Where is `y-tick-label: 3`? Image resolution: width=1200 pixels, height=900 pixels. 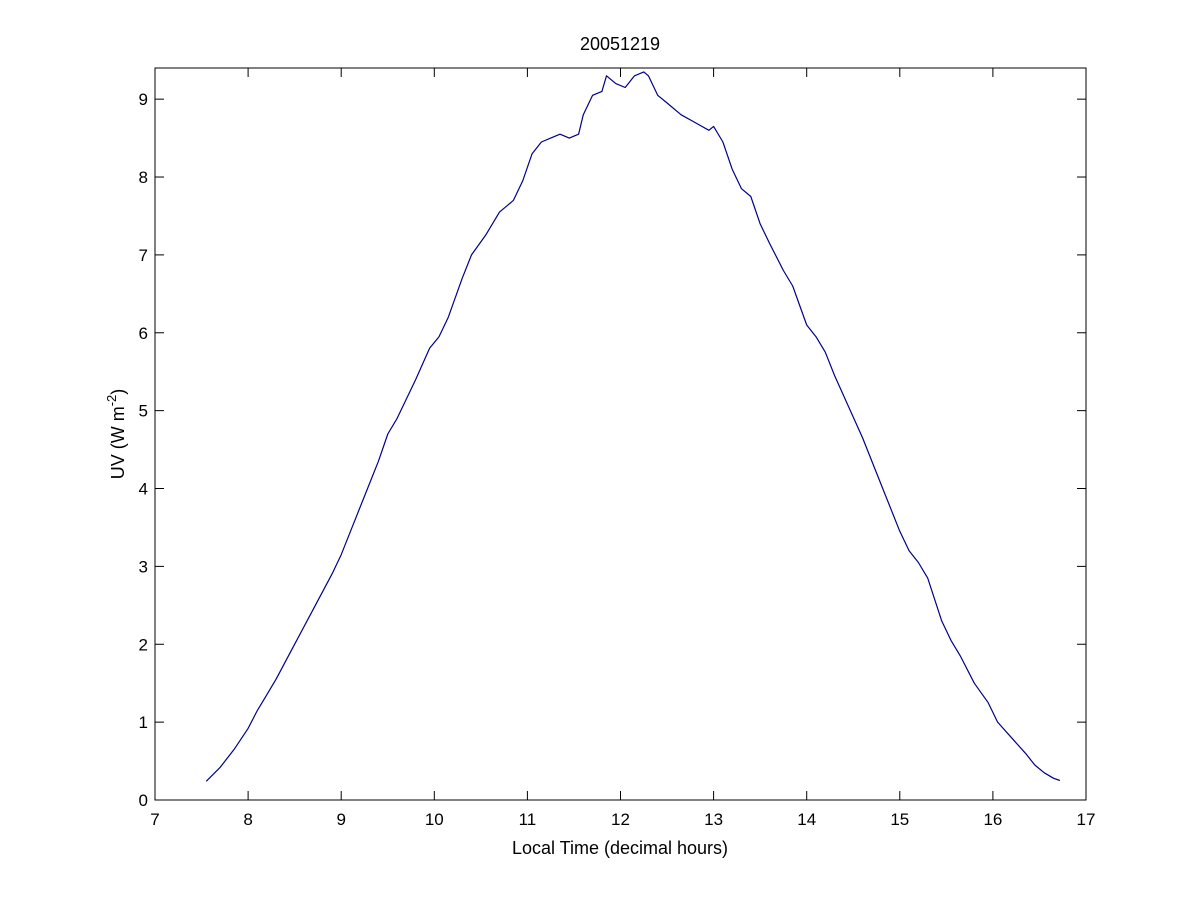
y-tick-label: 3 is located at coordinates (143, 566).